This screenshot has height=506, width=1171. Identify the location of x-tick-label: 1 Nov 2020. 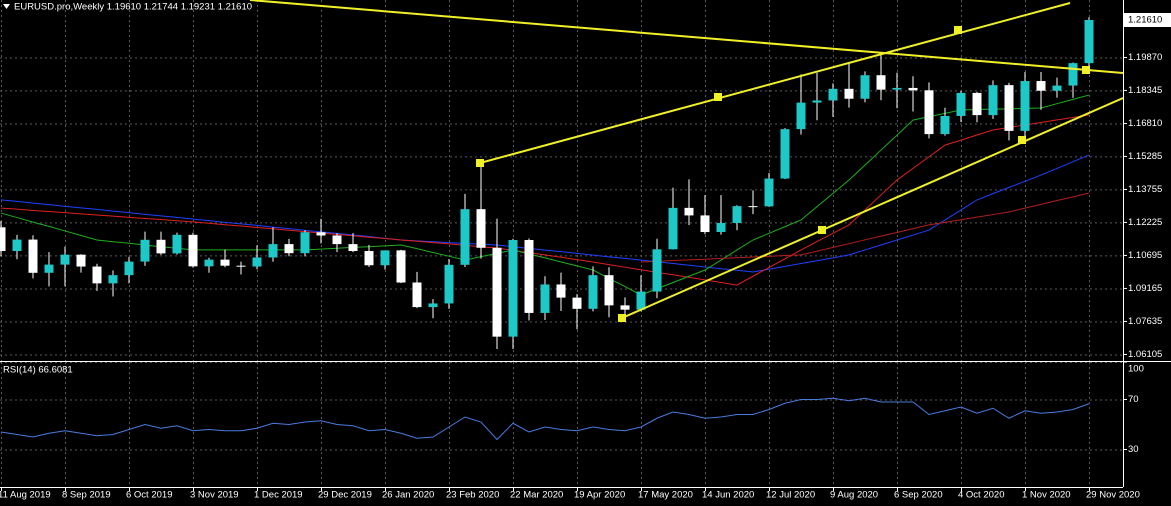
(1046, 495).